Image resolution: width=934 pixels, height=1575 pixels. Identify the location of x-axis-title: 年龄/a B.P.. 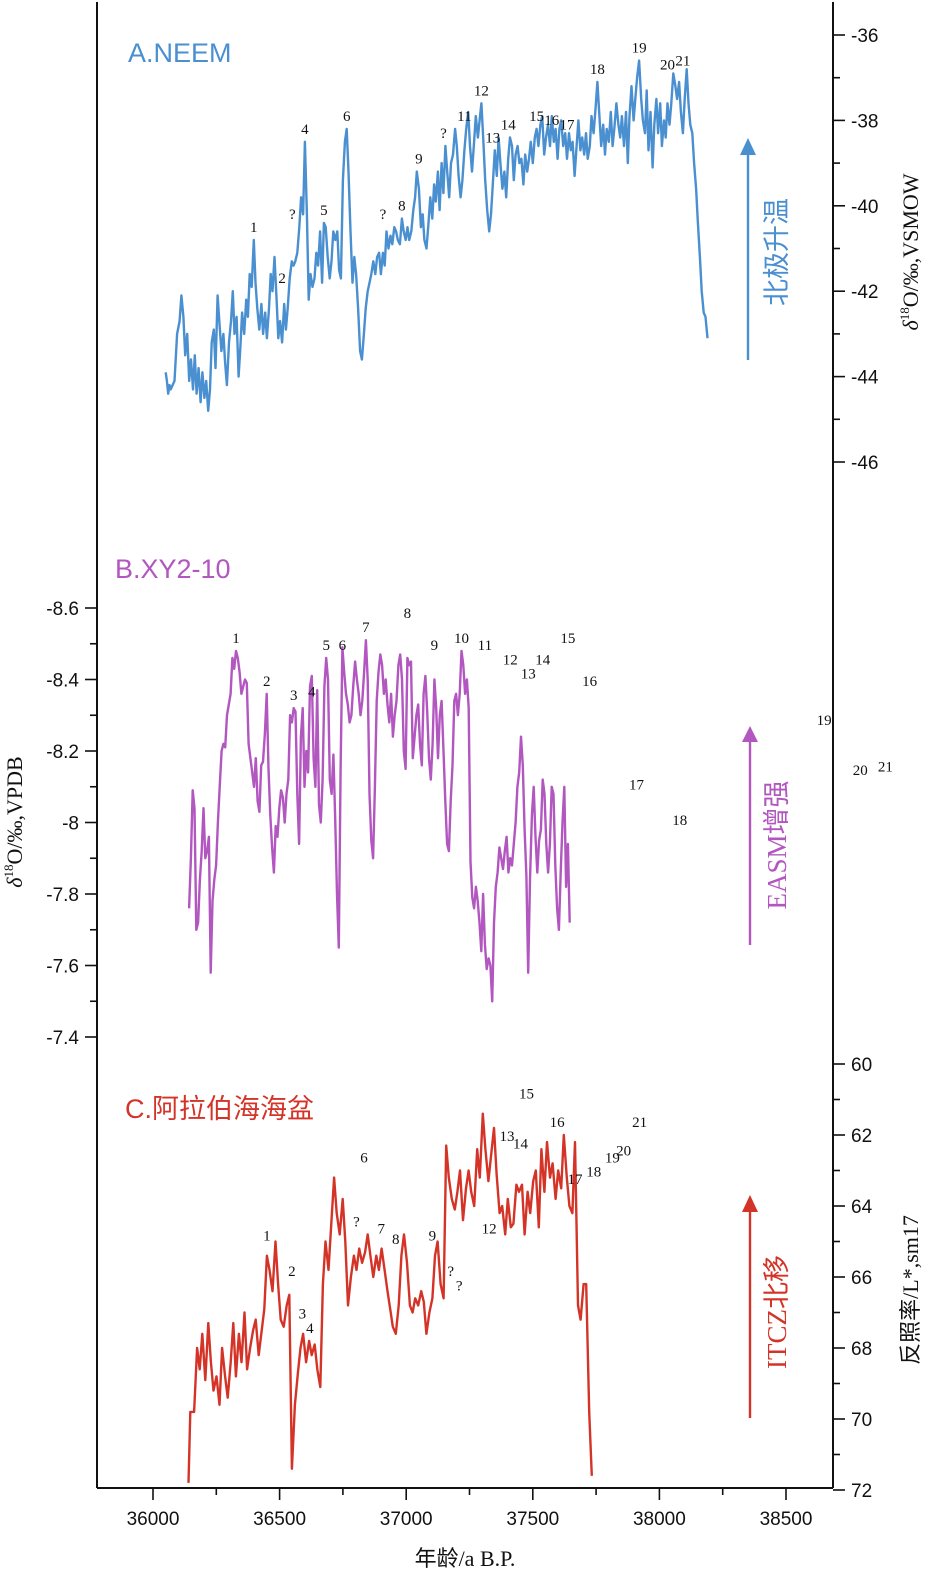
(465, 1558).